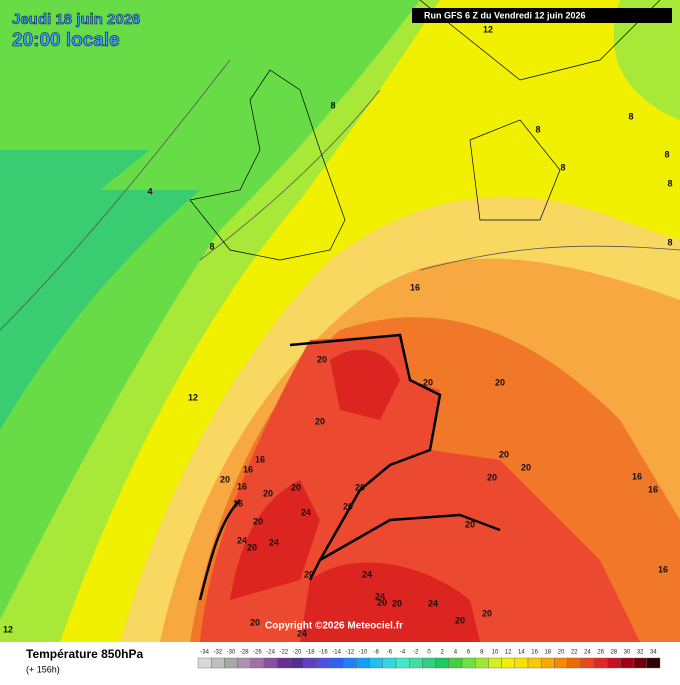 This screenshot has height=685, width=680. I want to click on run-info: Run GFS 6 Z du Vendredi 12 juin 2026, so click(505, 15).